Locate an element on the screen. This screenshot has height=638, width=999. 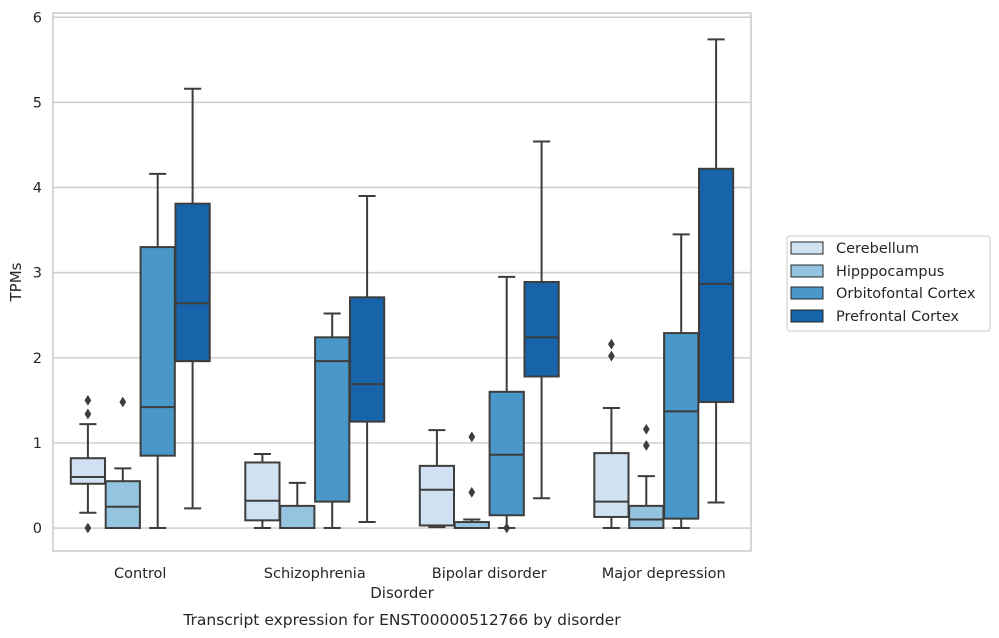
legend-label-cerebellum: Cerebellum is located at coordinates (877, 249).